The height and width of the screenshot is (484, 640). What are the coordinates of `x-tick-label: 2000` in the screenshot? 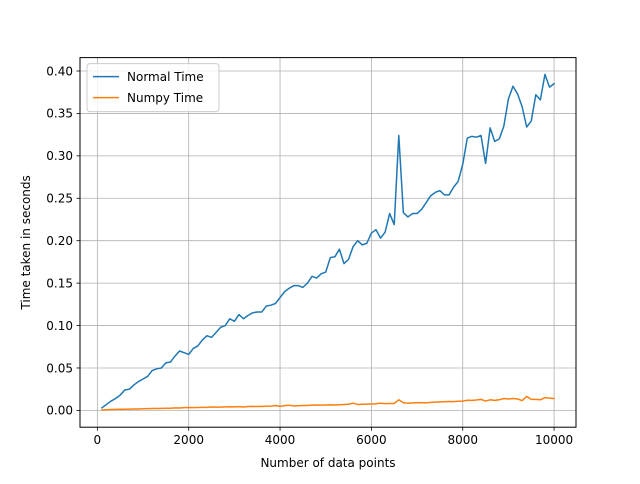 It's located at (188, 440).